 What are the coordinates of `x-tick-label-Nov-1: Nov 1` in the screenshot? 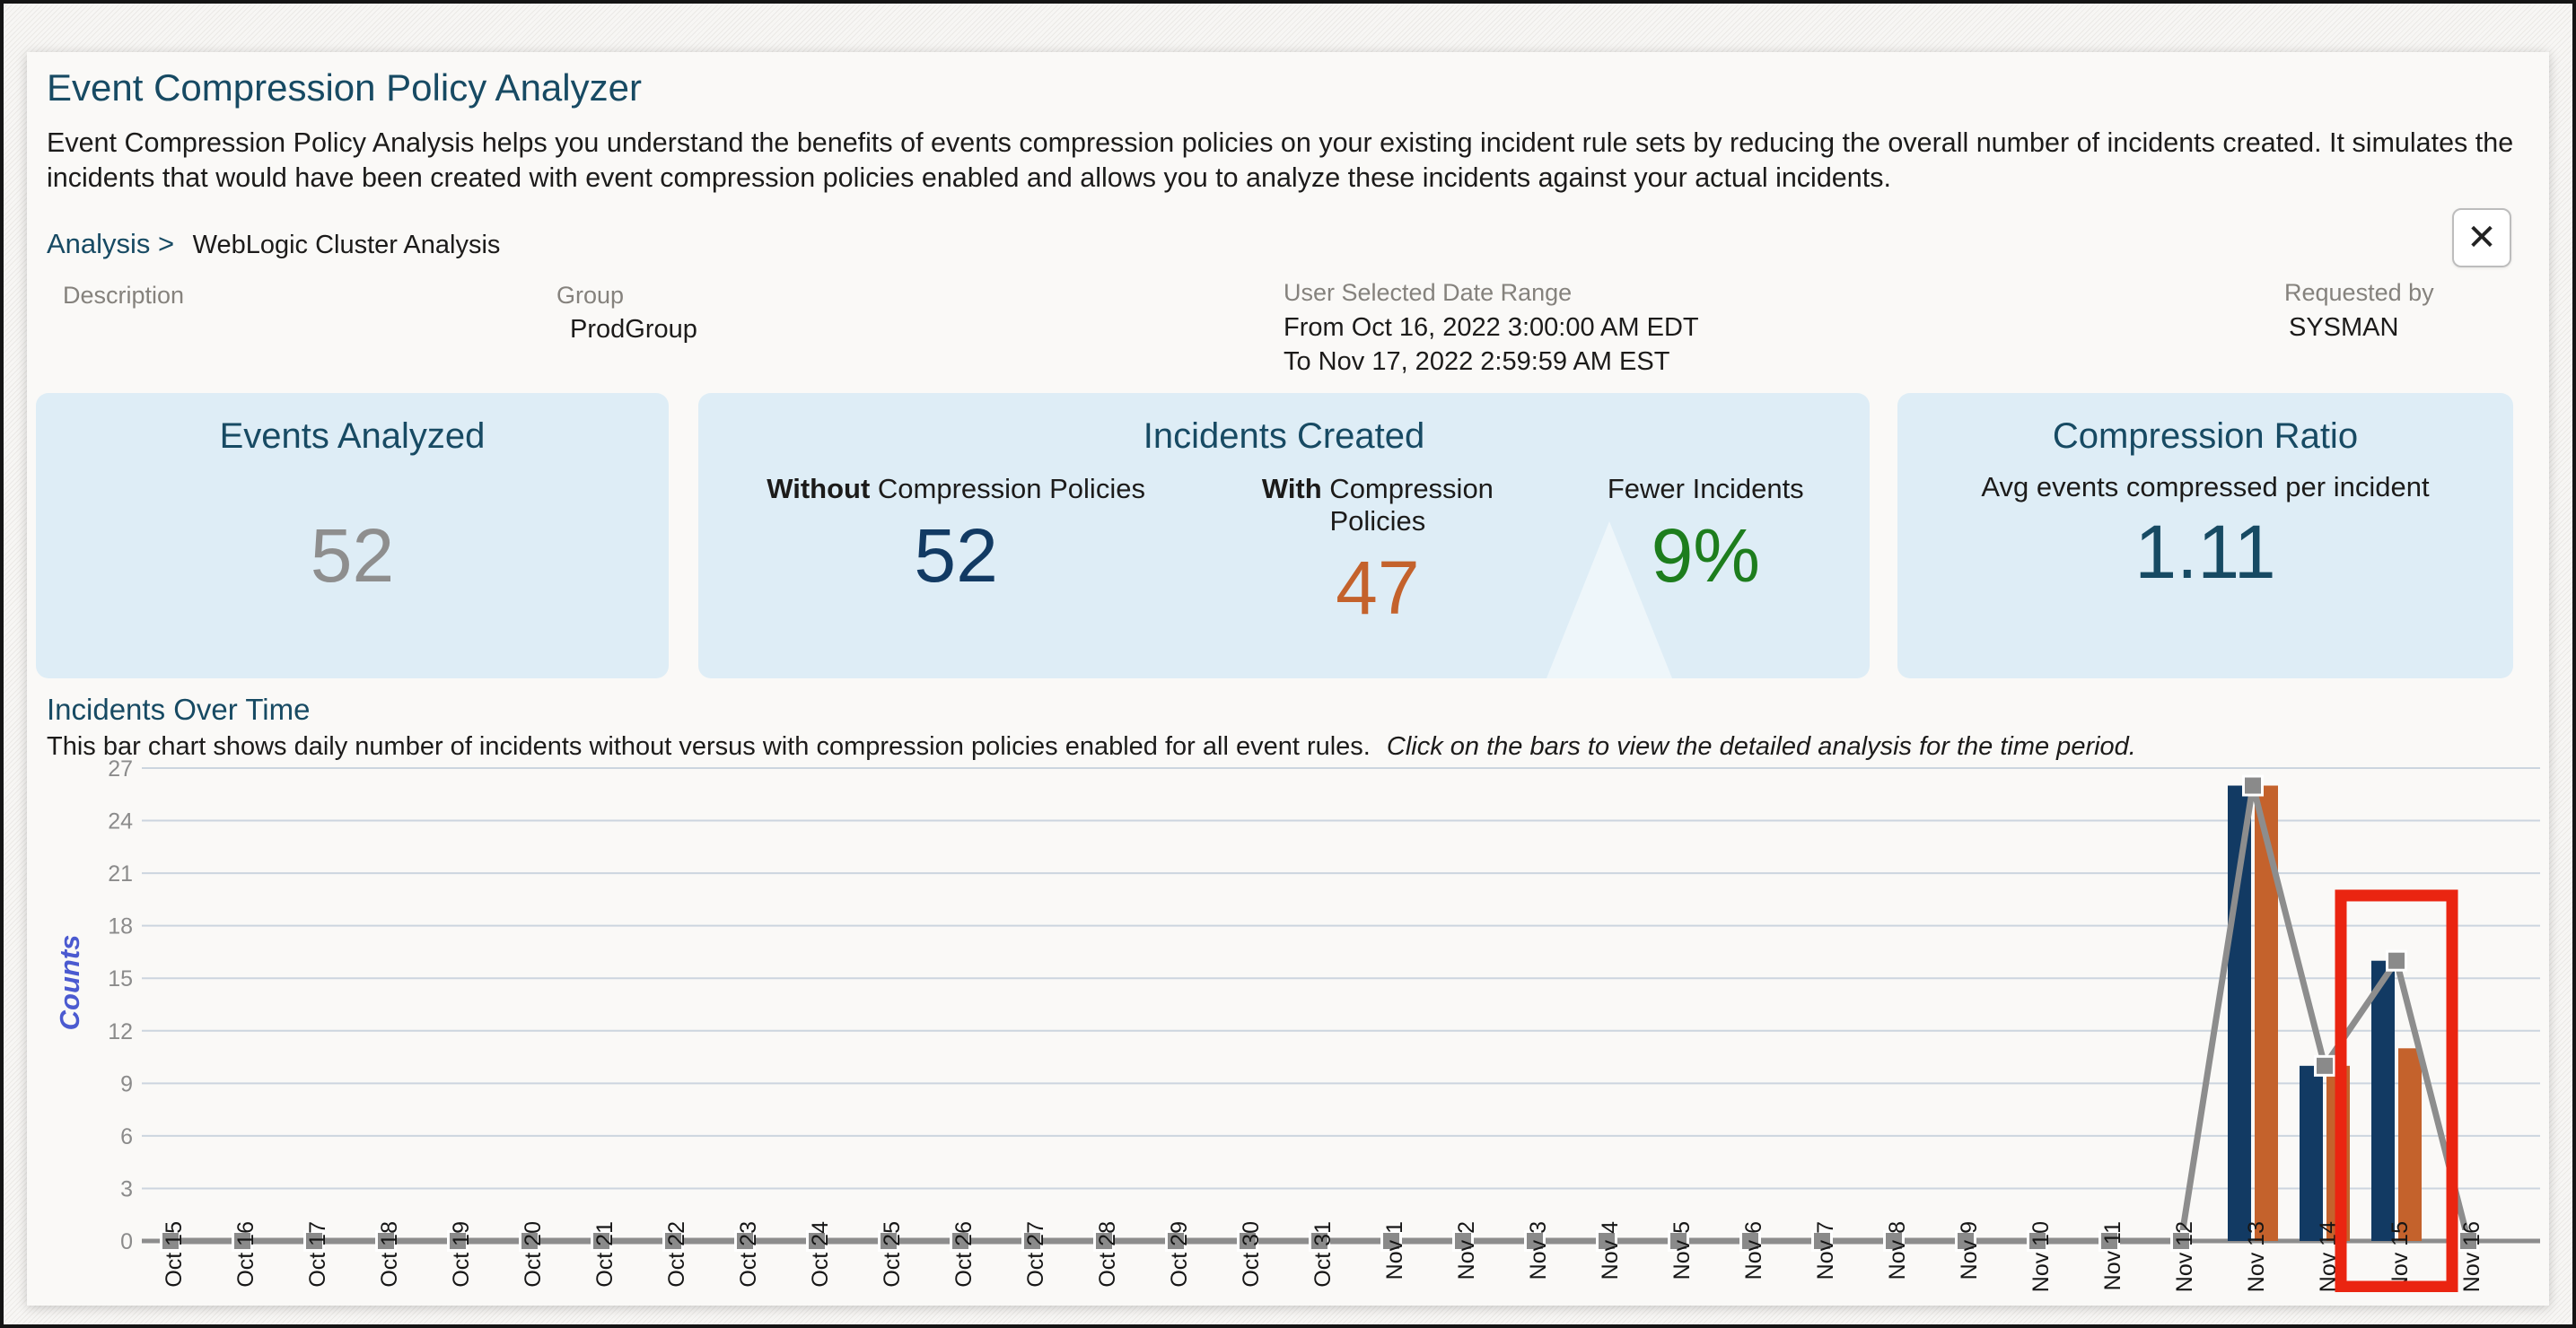 It's located at (1394, 1251).